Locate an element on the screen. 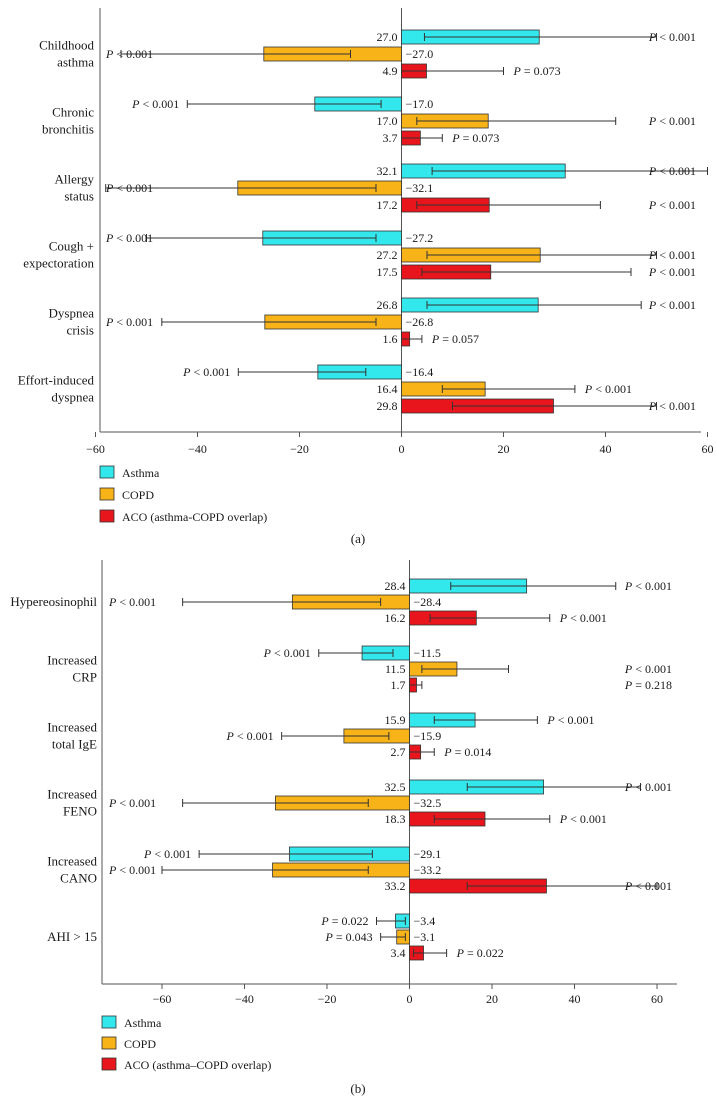 The image size is (716, 1117). category-label: asthma is located at coordinates (75, 62).